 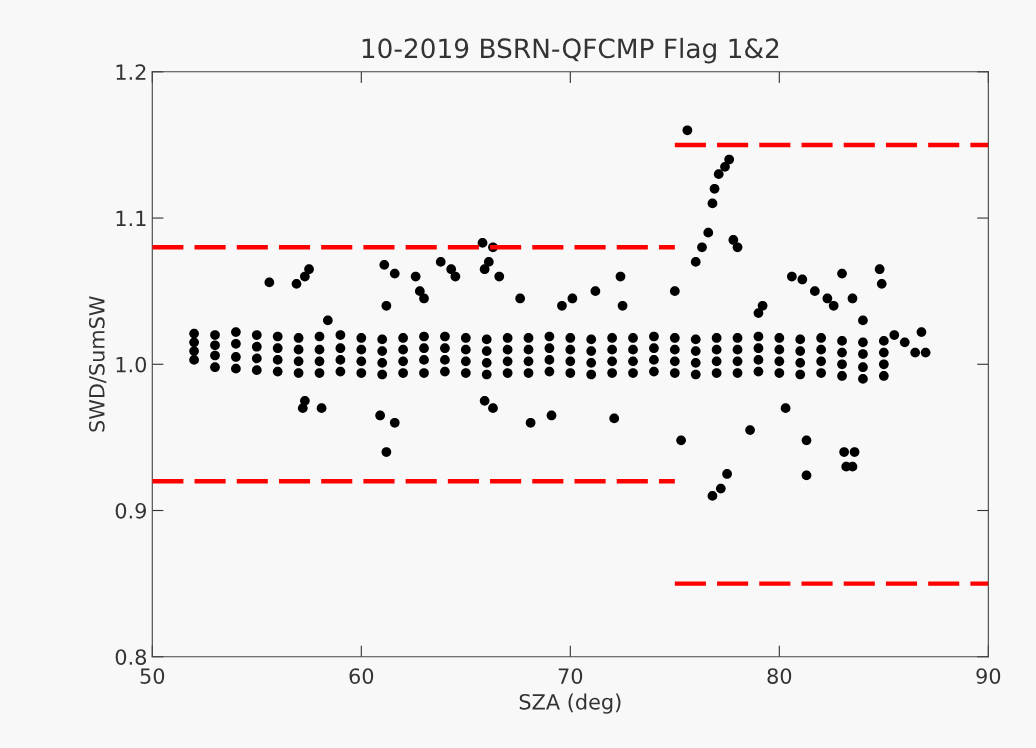 What do you see at coordinates (152, 676) in the screenshot?
I see `x-tick-label: 50` at bounding box center [152, 676].